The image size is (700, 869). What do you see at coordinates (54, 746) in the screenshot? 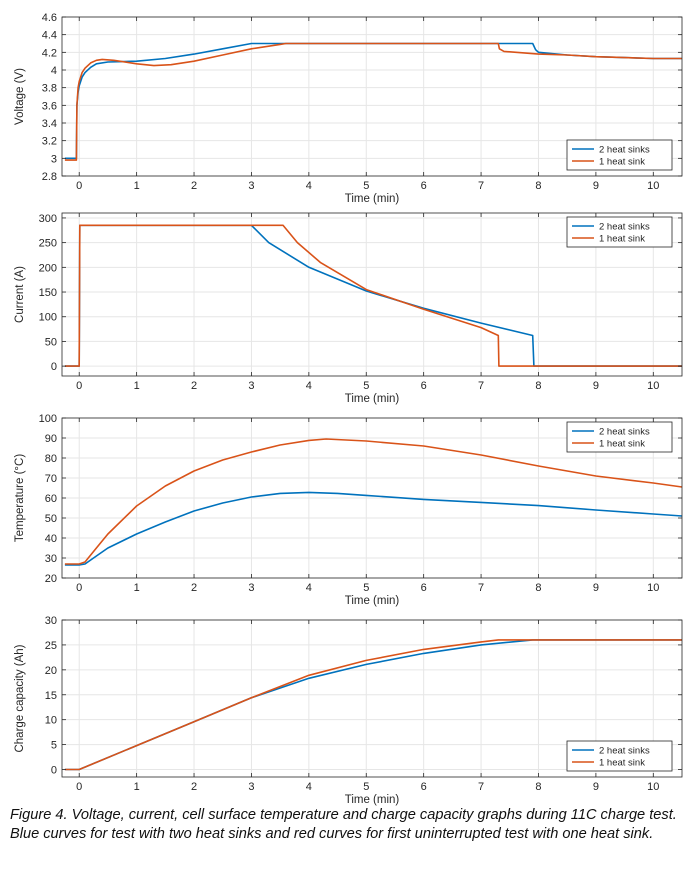
I see `y-tick-label: 5` at bounding box center [54, 746].